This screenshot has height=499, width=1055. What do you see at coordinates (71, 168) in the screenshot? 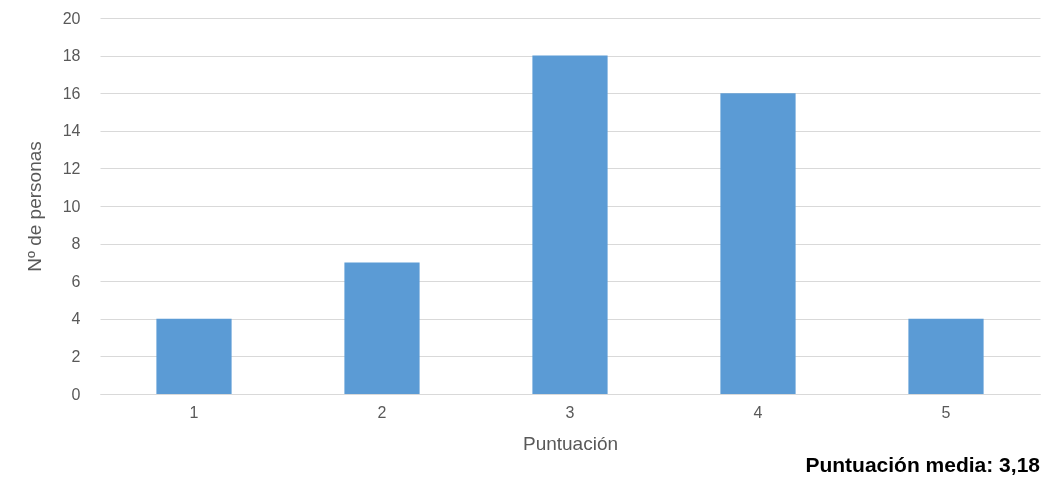
I see `y-tick-label: 12` at bounding box center [71, 168].